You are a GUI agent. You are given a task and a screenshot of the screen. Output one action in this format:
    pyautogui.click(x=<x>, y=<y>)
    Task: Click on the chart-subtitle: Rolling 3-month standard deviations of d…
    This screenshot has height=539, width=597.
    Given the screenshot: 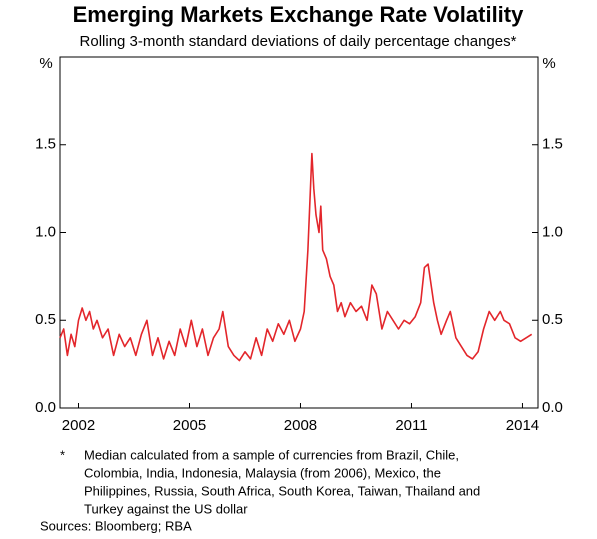 What is the action you would take?
    pyautogui.click(x=298, y=41)
    